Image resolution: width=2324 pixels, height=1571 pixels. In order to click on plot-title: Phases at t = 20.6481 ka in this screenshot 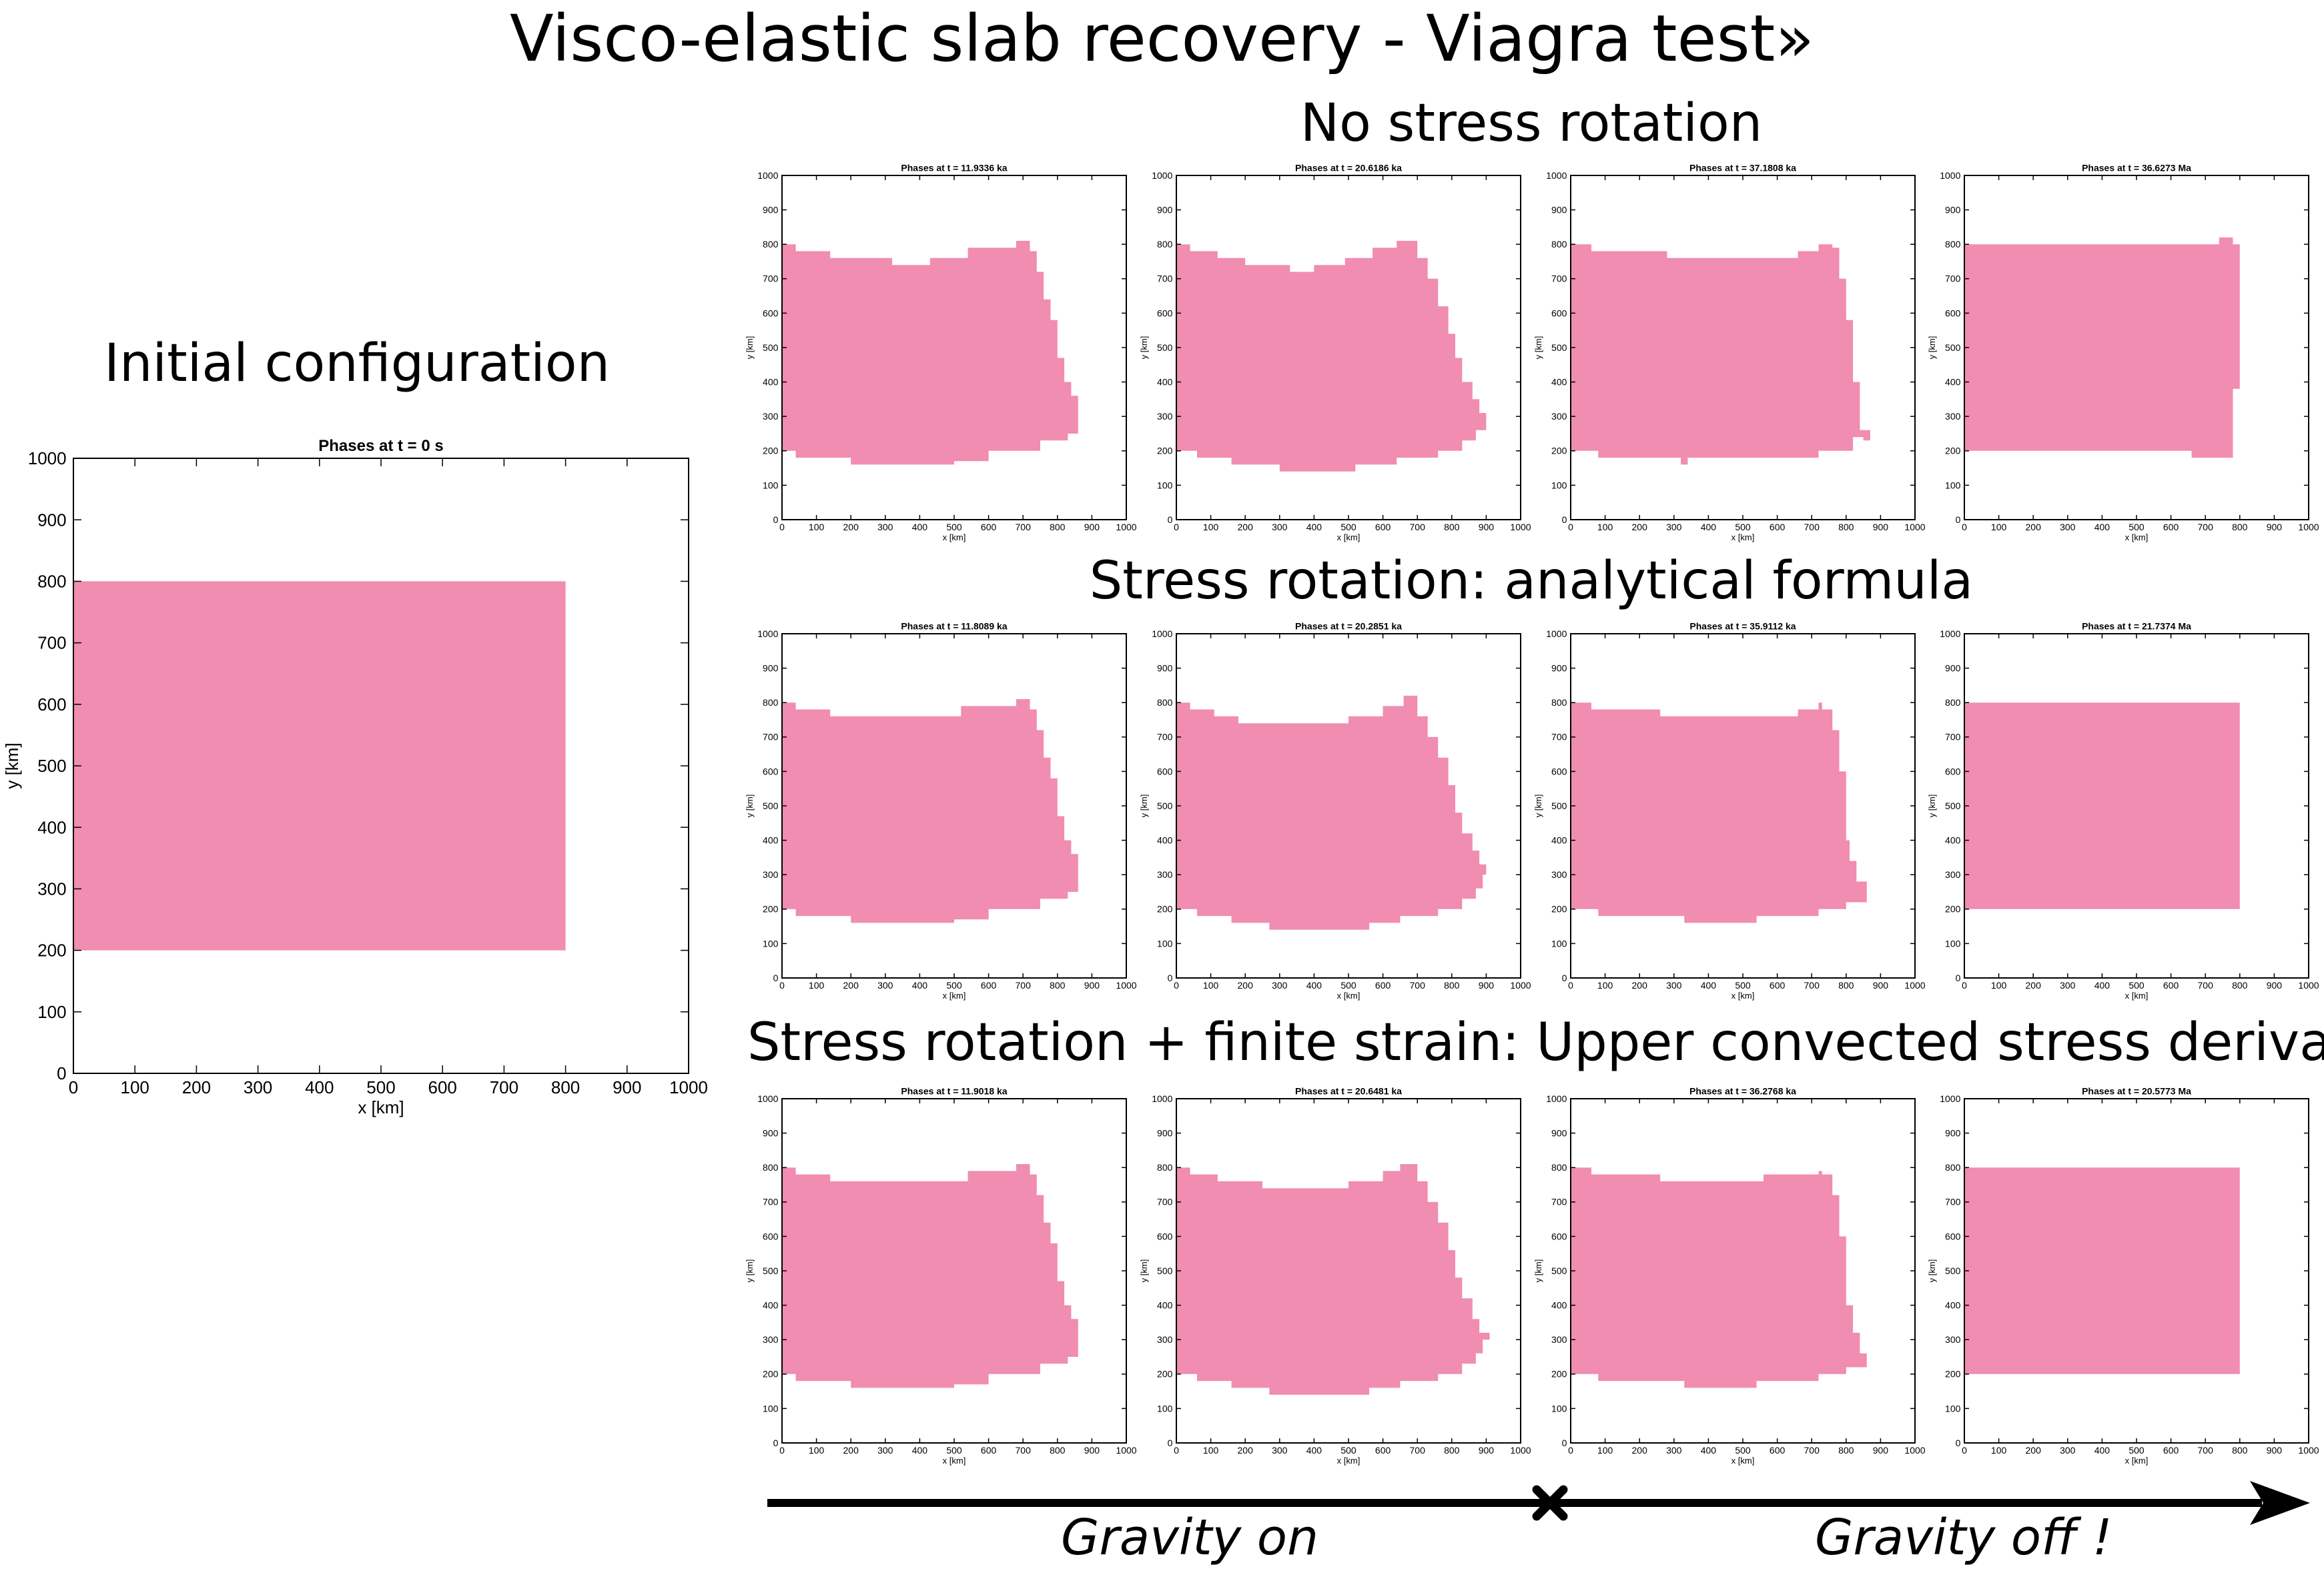, I will do `click(1348, 1091)`.